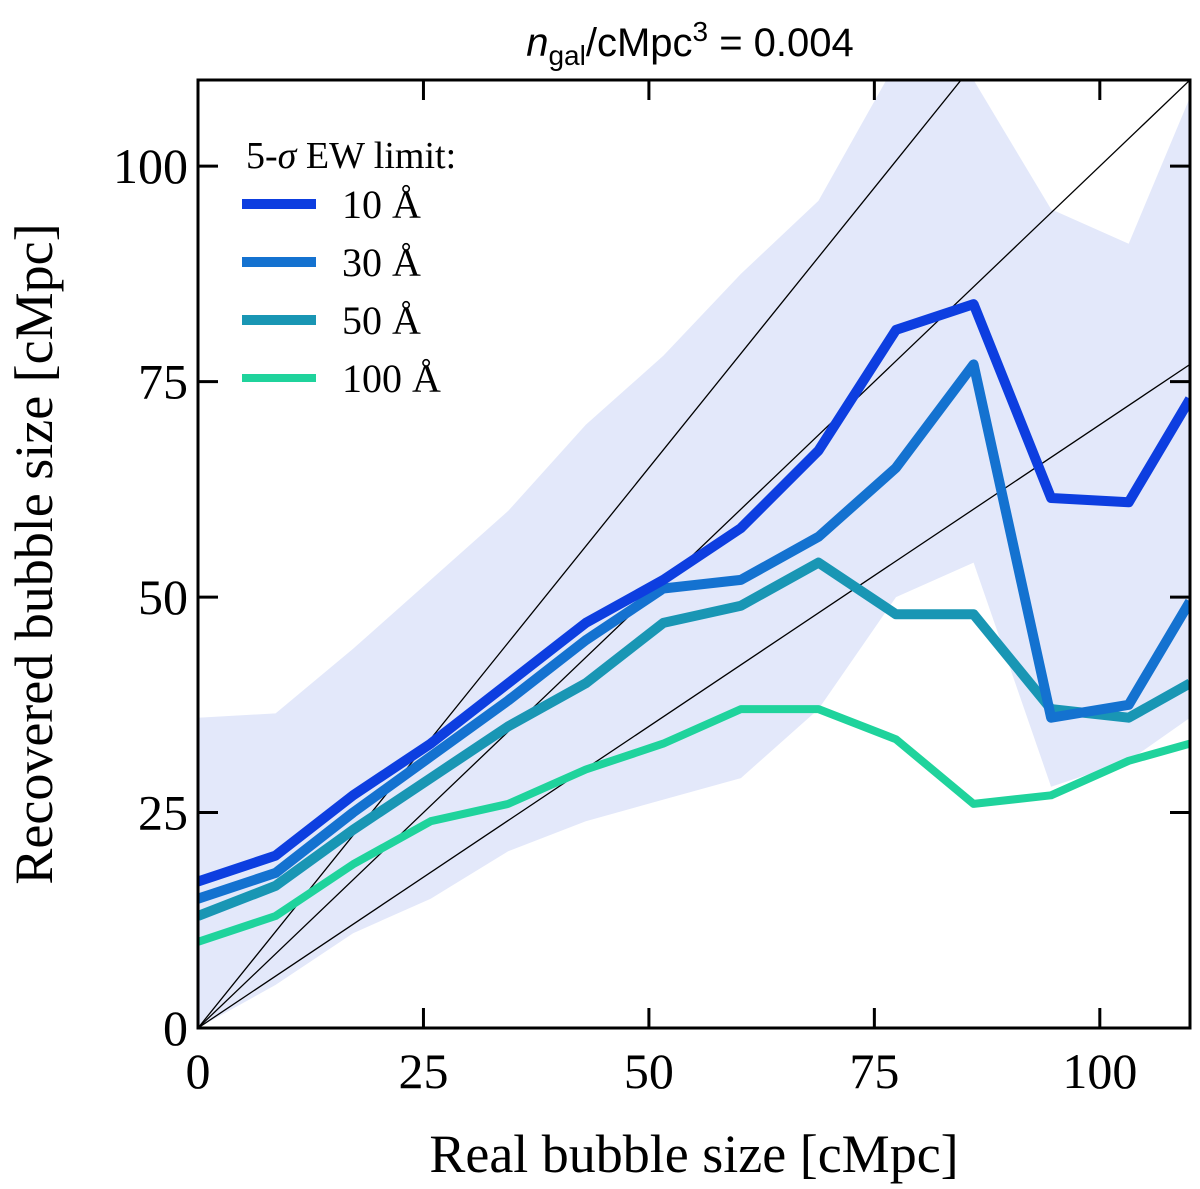  I want to click on y-tick-label: 0, so click(175, 1028).